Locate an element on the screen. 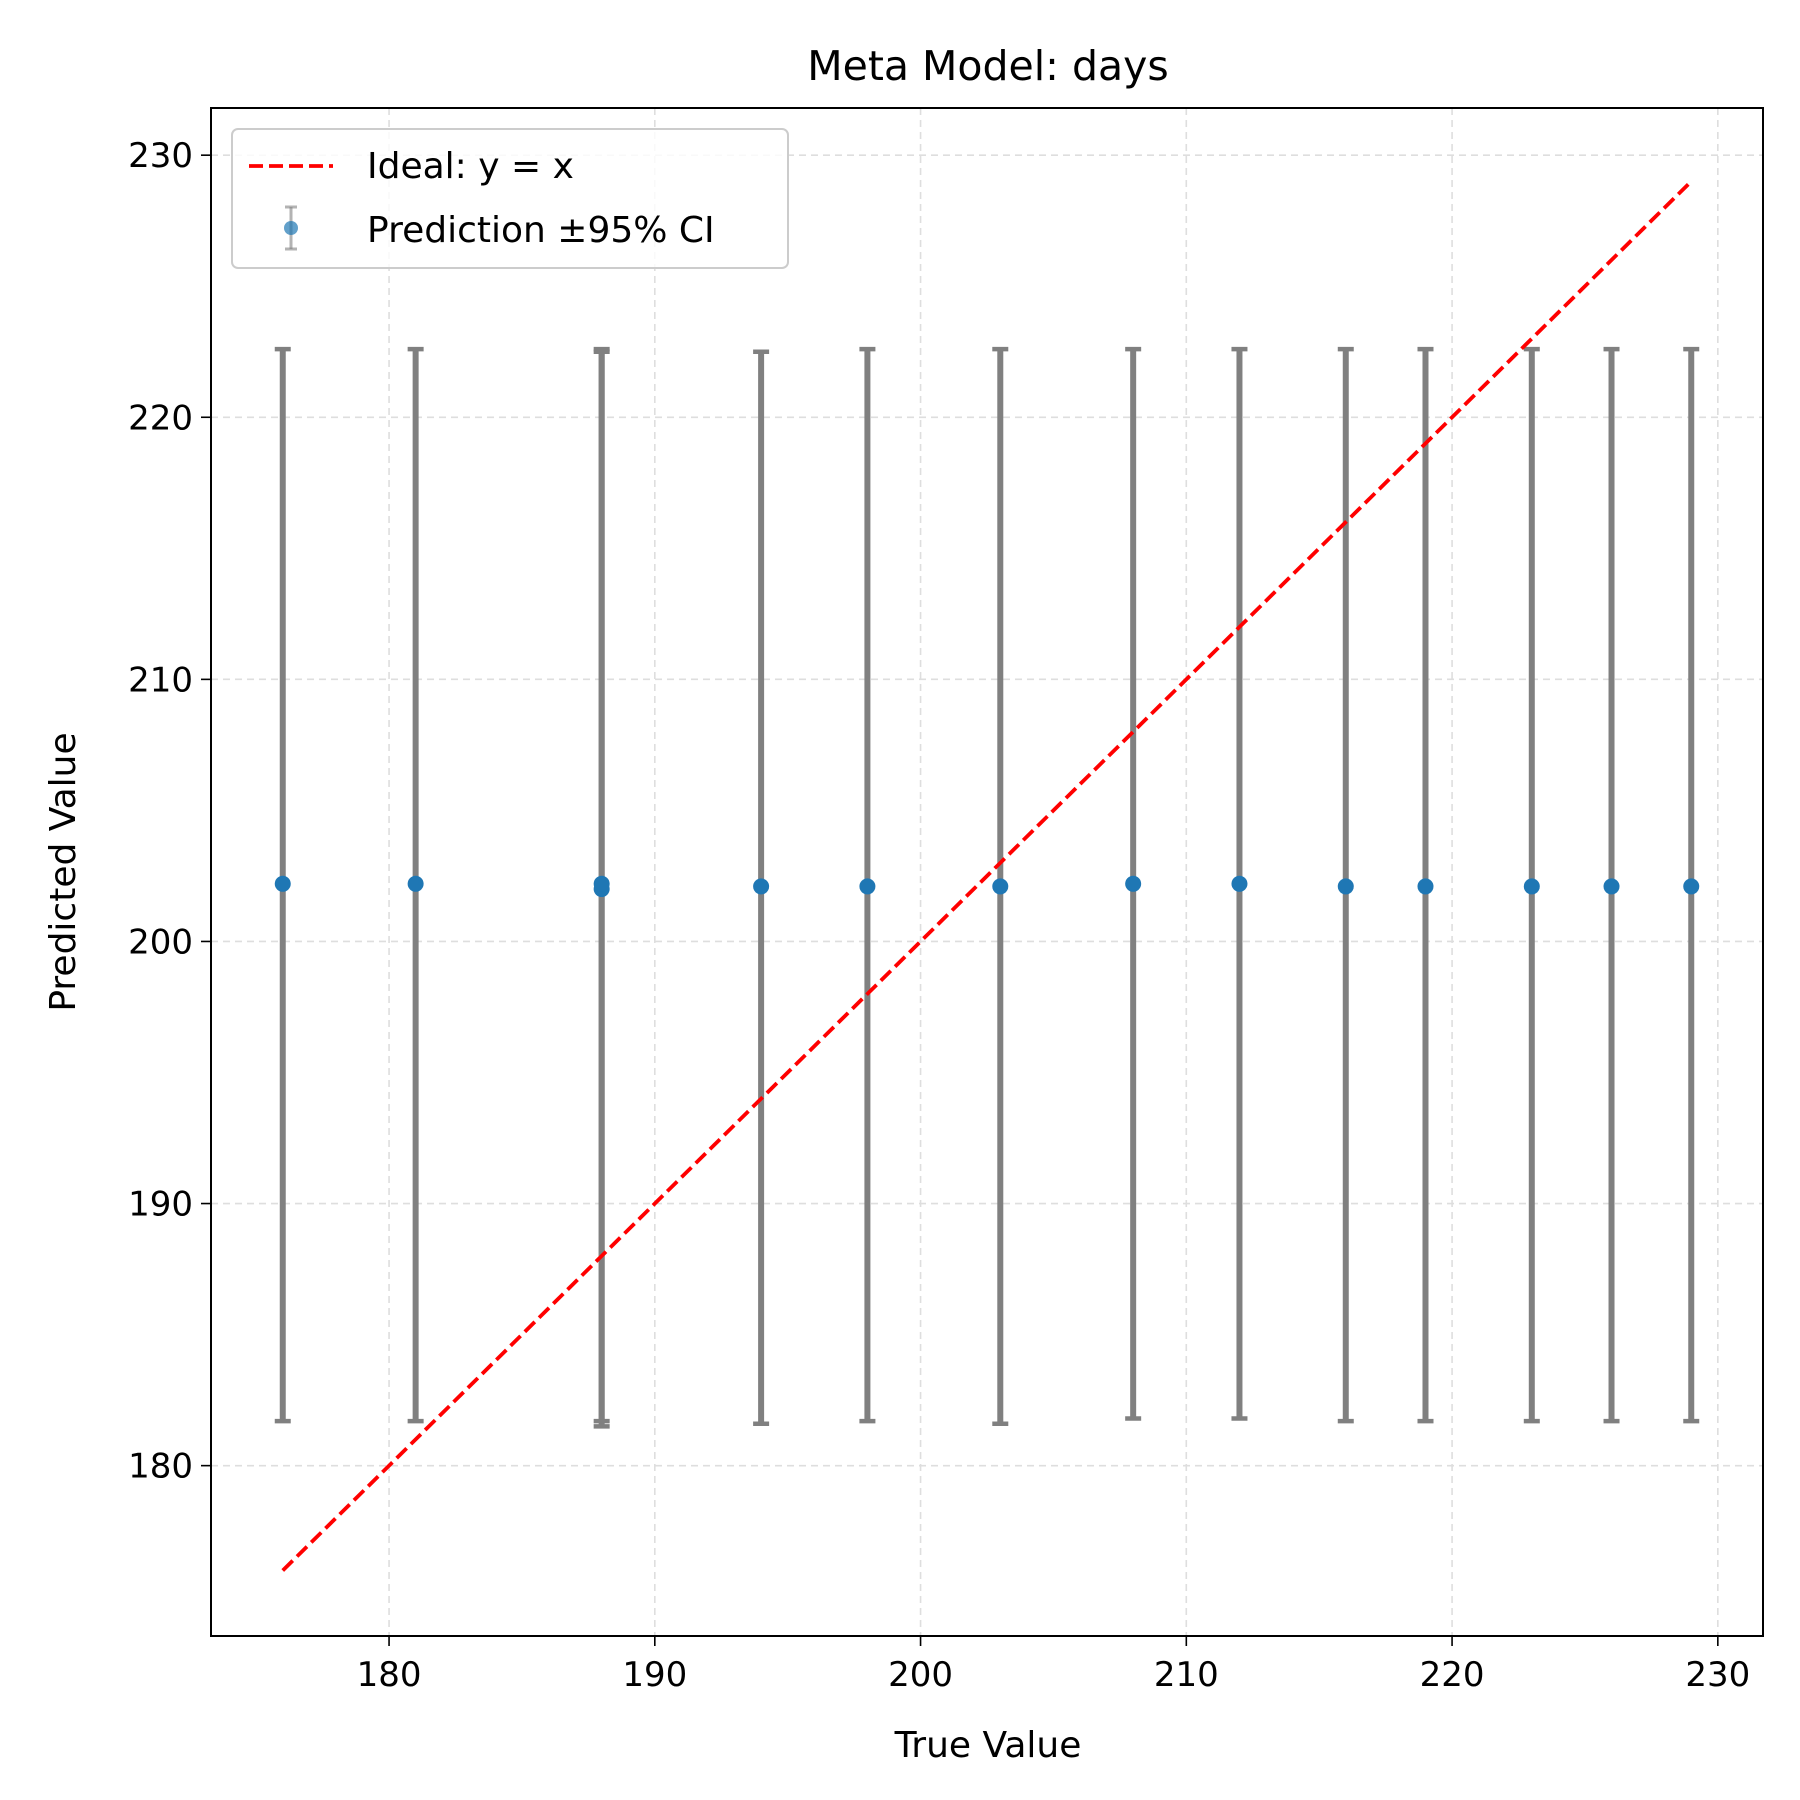 This screenshot has height=1800, width=1800. x-tick-label: 220 is located at coordinates (1452, 1675).